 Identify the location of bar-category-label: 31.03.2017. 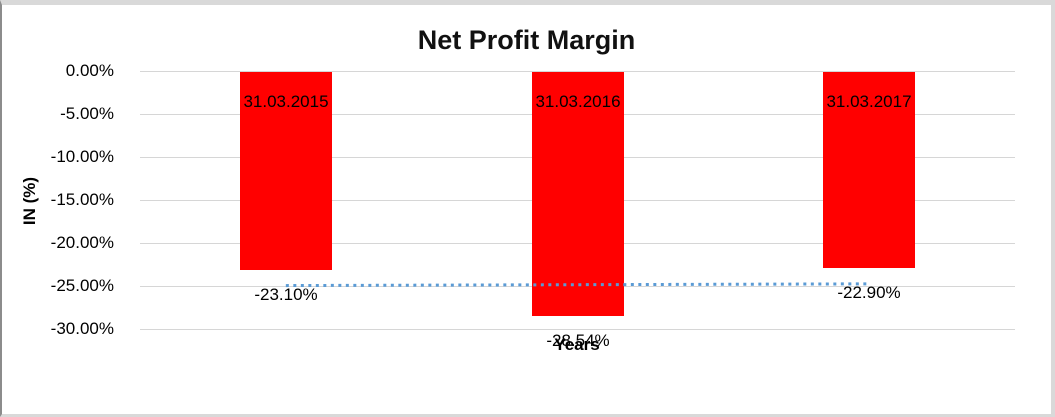
(869, 101).